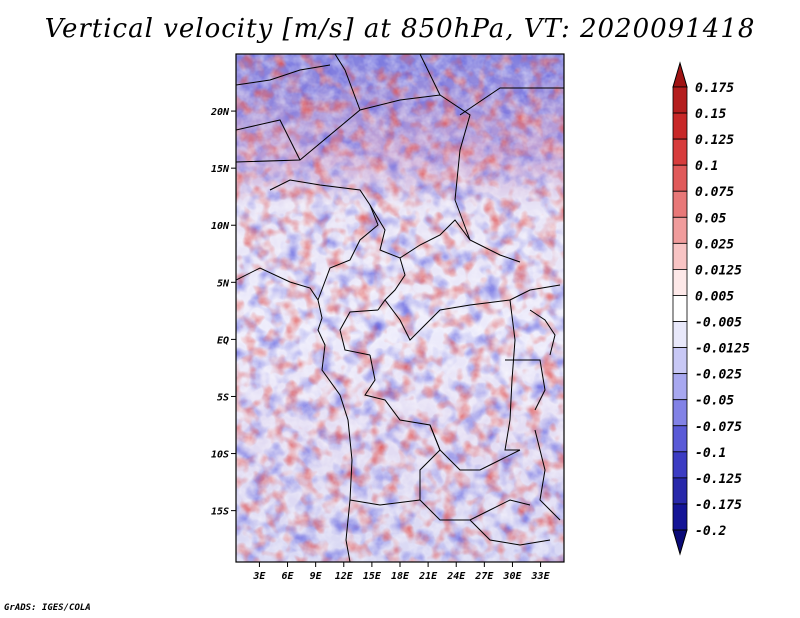  What do you see at coordinates (714, 88) in the screenshot?
I see `colorbar-label: 0.175` at bounding box center [714, 88].